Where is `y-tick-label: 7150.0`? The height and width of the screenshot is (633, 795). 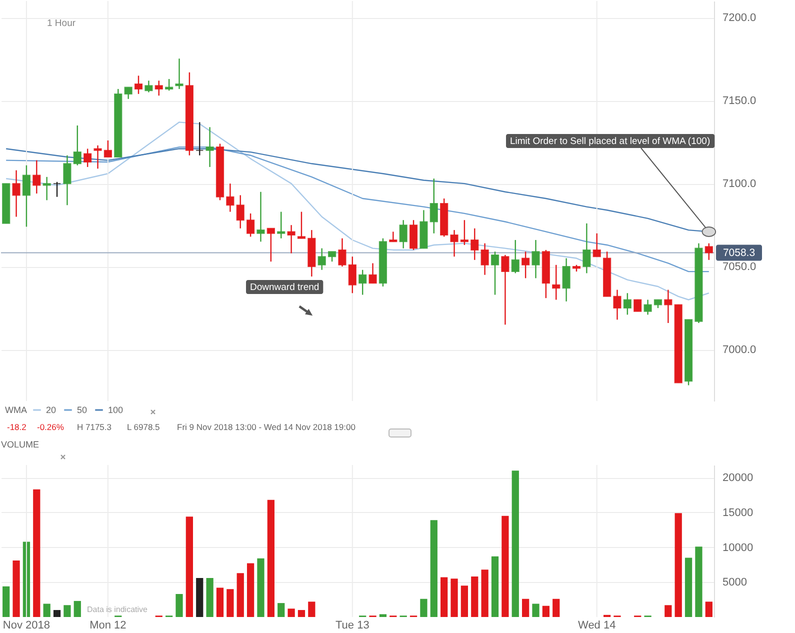
y-tick-label: 7150.0 is located at coordinates (739, 101).